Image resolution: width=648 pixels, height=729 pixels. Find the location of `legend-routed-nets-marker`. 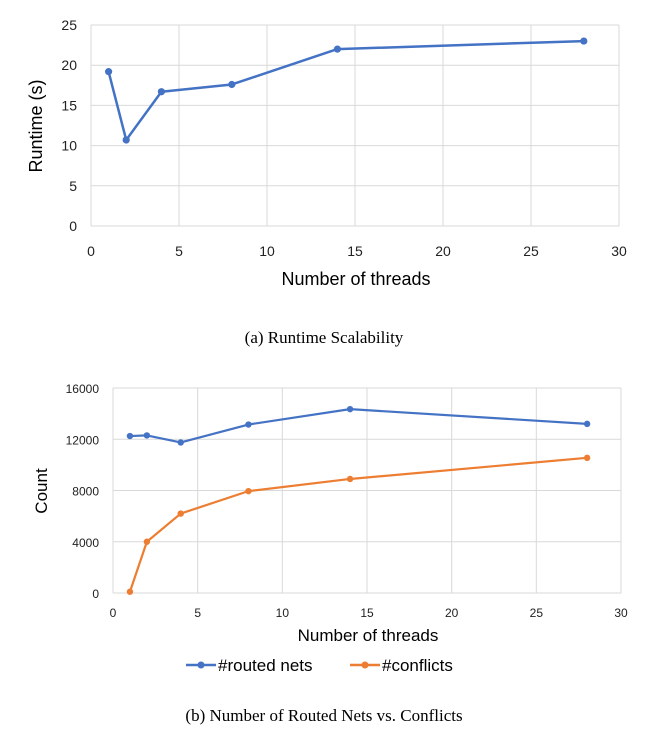

legend-routed-nets-marker is located at coordinates (201, 665).